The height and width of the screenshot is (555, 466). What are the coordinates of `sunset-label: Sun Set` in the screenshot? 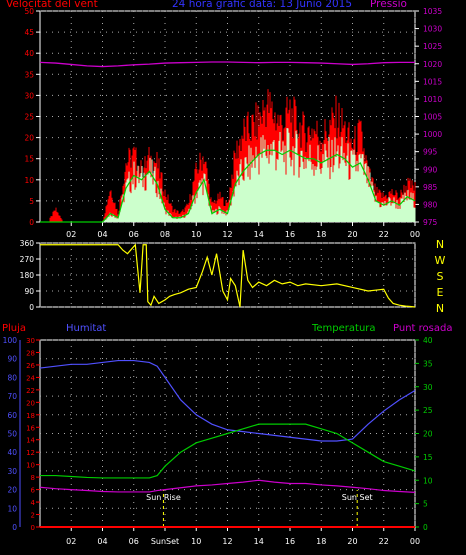 It's located at (357, 497).